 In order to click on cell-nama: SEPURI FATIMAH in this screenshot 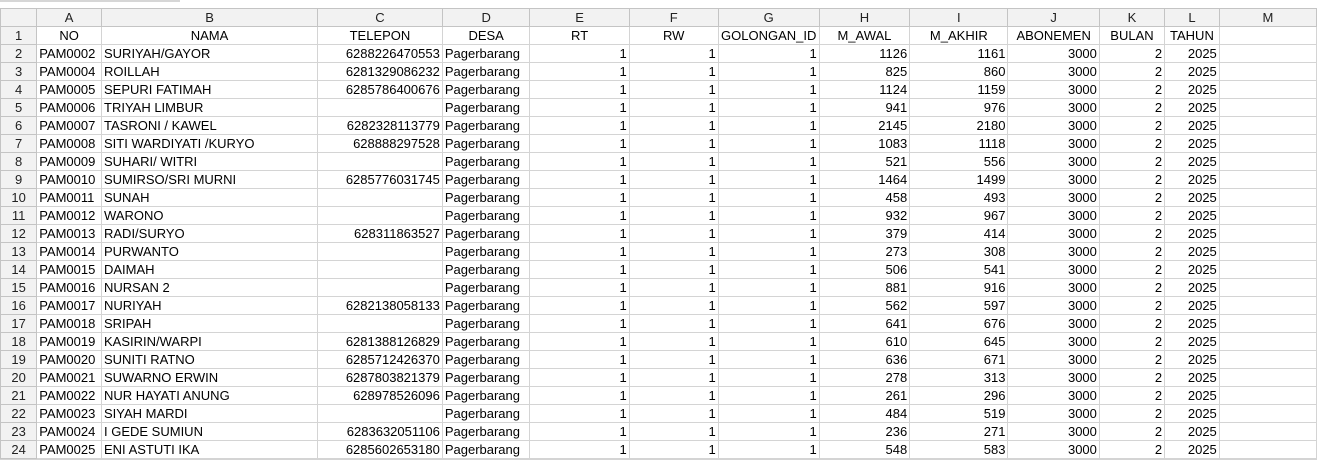, I will do `click(209, 89)`.